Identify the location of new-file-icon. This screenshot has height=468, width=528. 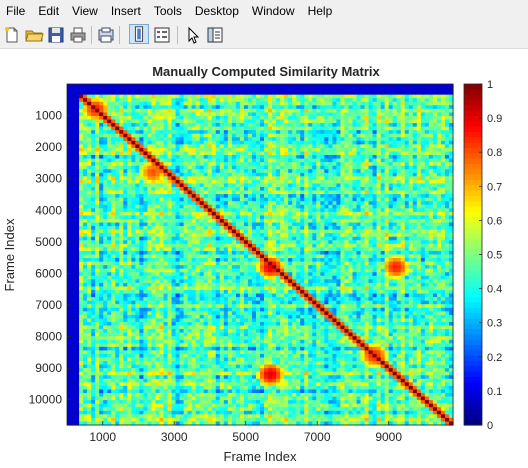
(12, 35).